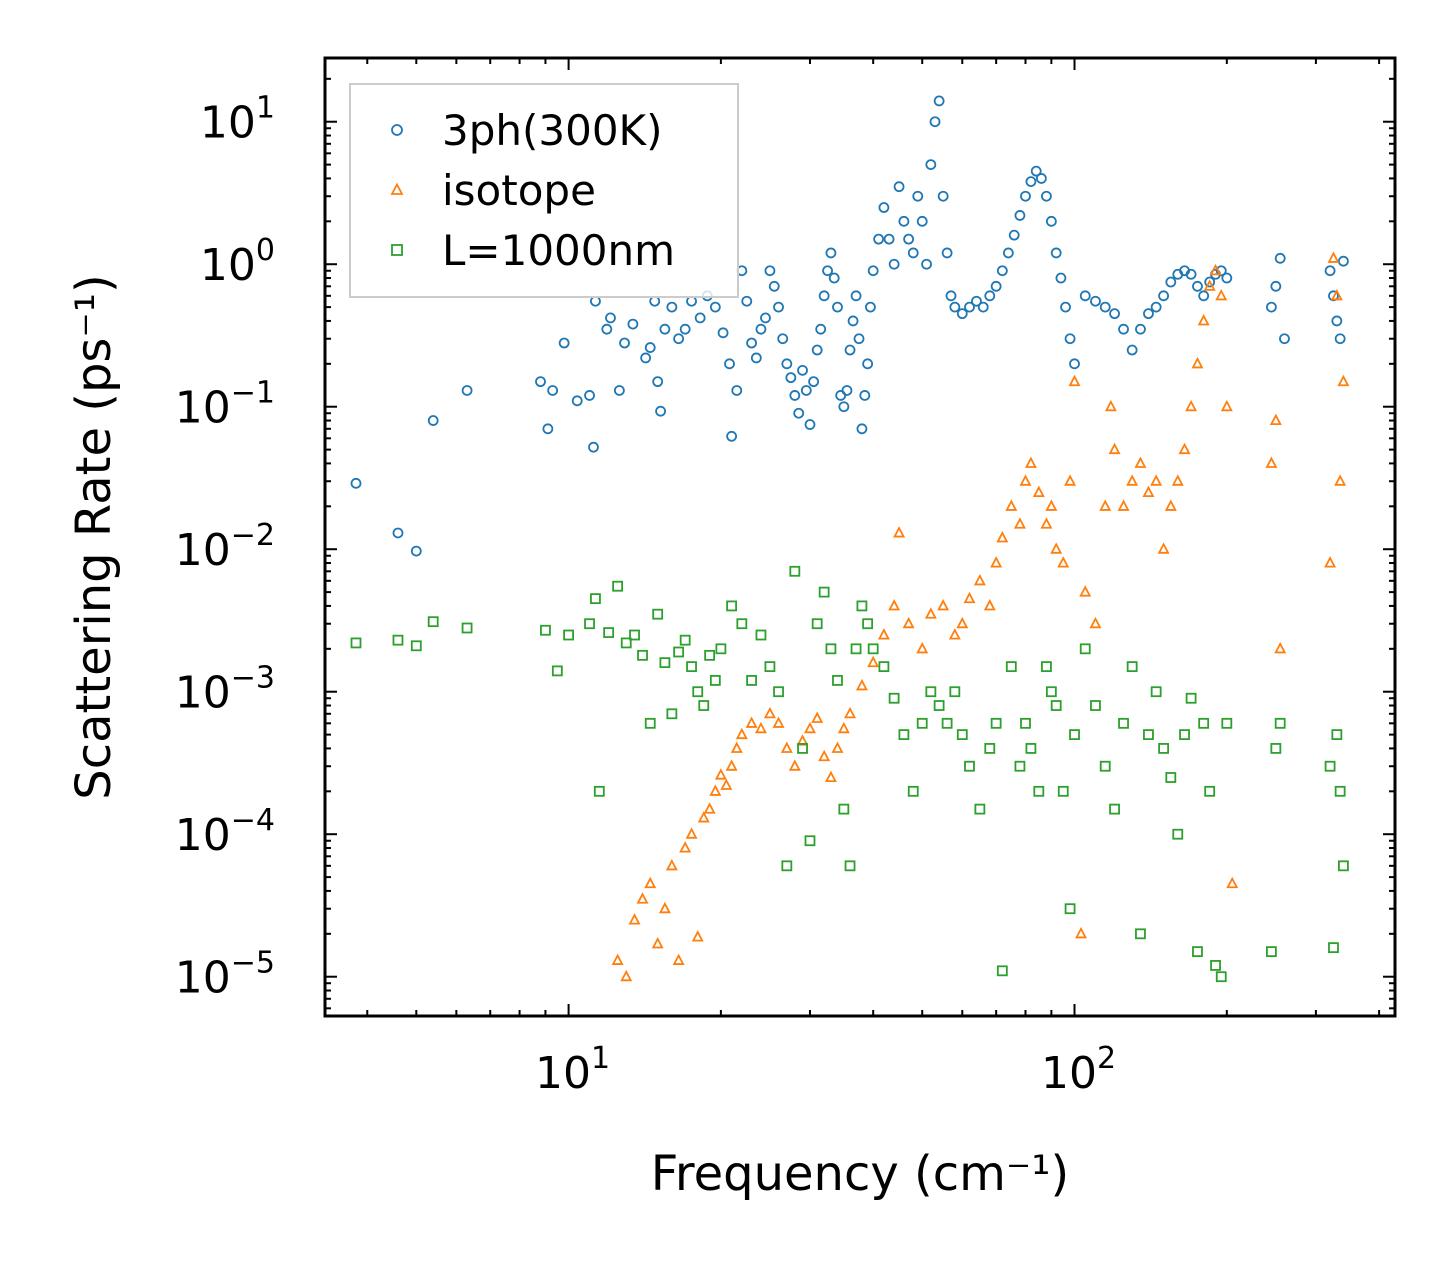 The width and height of the screenshot is (1455, 1265). What do you see at coordinates (237, 262) in the screenshot?
I see `y-tick-label: 10⁰` at bounding box center [237, 262].